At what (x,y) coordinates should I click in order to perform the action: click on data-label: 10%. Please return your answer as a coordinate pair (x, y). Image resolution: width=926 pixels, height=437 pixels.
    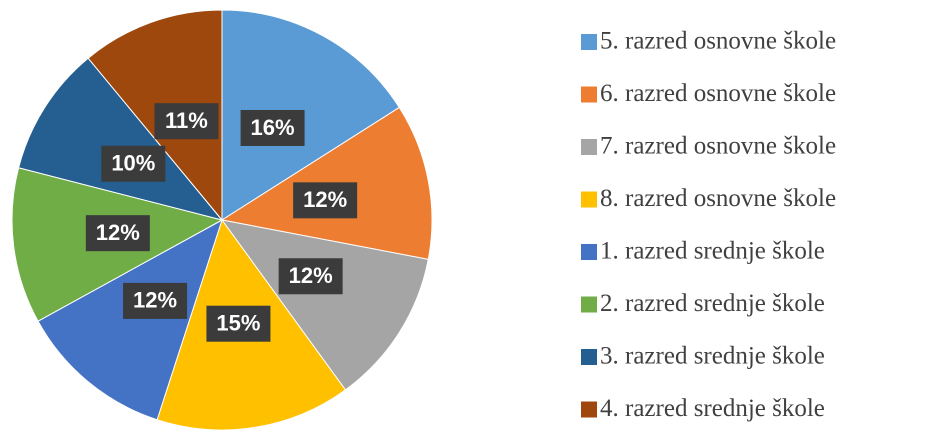
    Looking at the image, I should click on (133, 163).